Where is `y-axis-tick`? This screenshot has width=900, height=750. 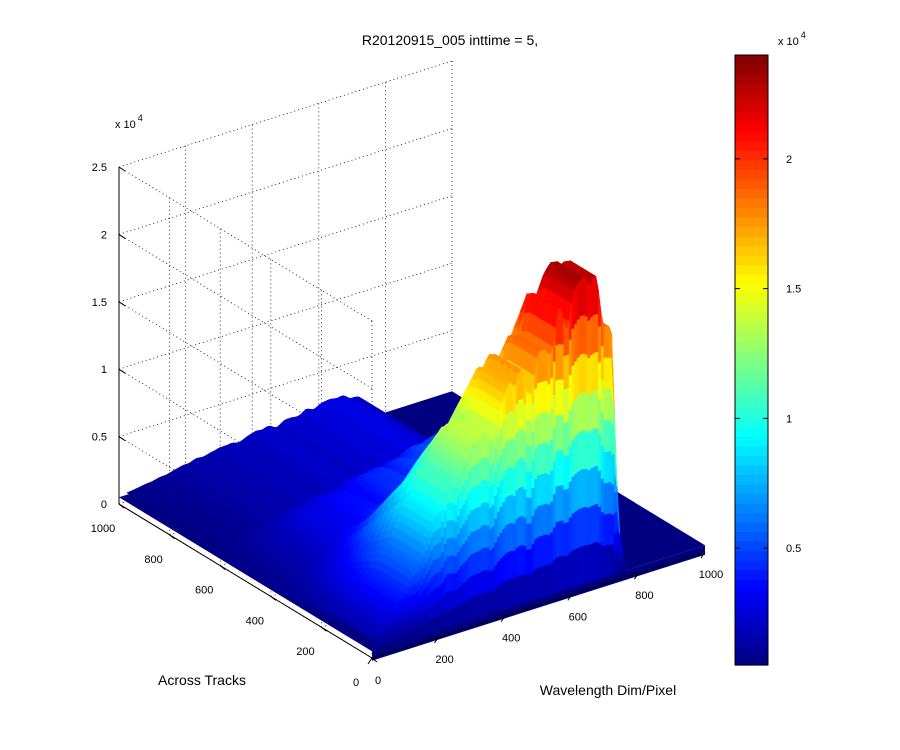 y-axis-tick is located at coordinates (324, 629).